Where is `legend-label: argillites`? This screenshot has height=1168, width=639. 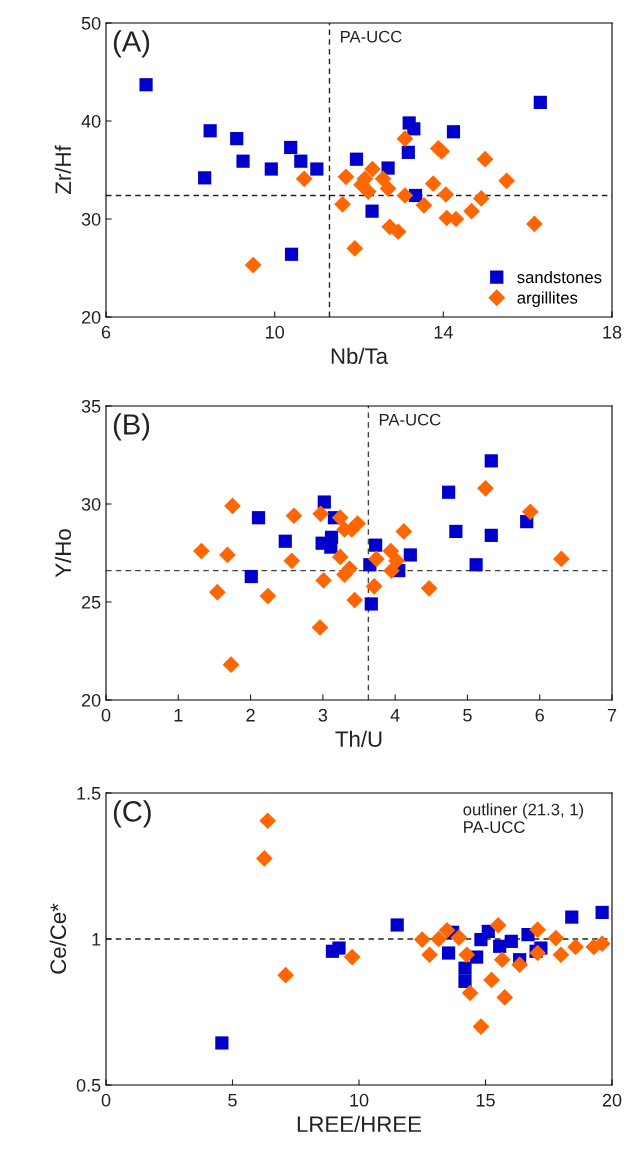 legend-label: argillites is located at coordinates (547, 299).